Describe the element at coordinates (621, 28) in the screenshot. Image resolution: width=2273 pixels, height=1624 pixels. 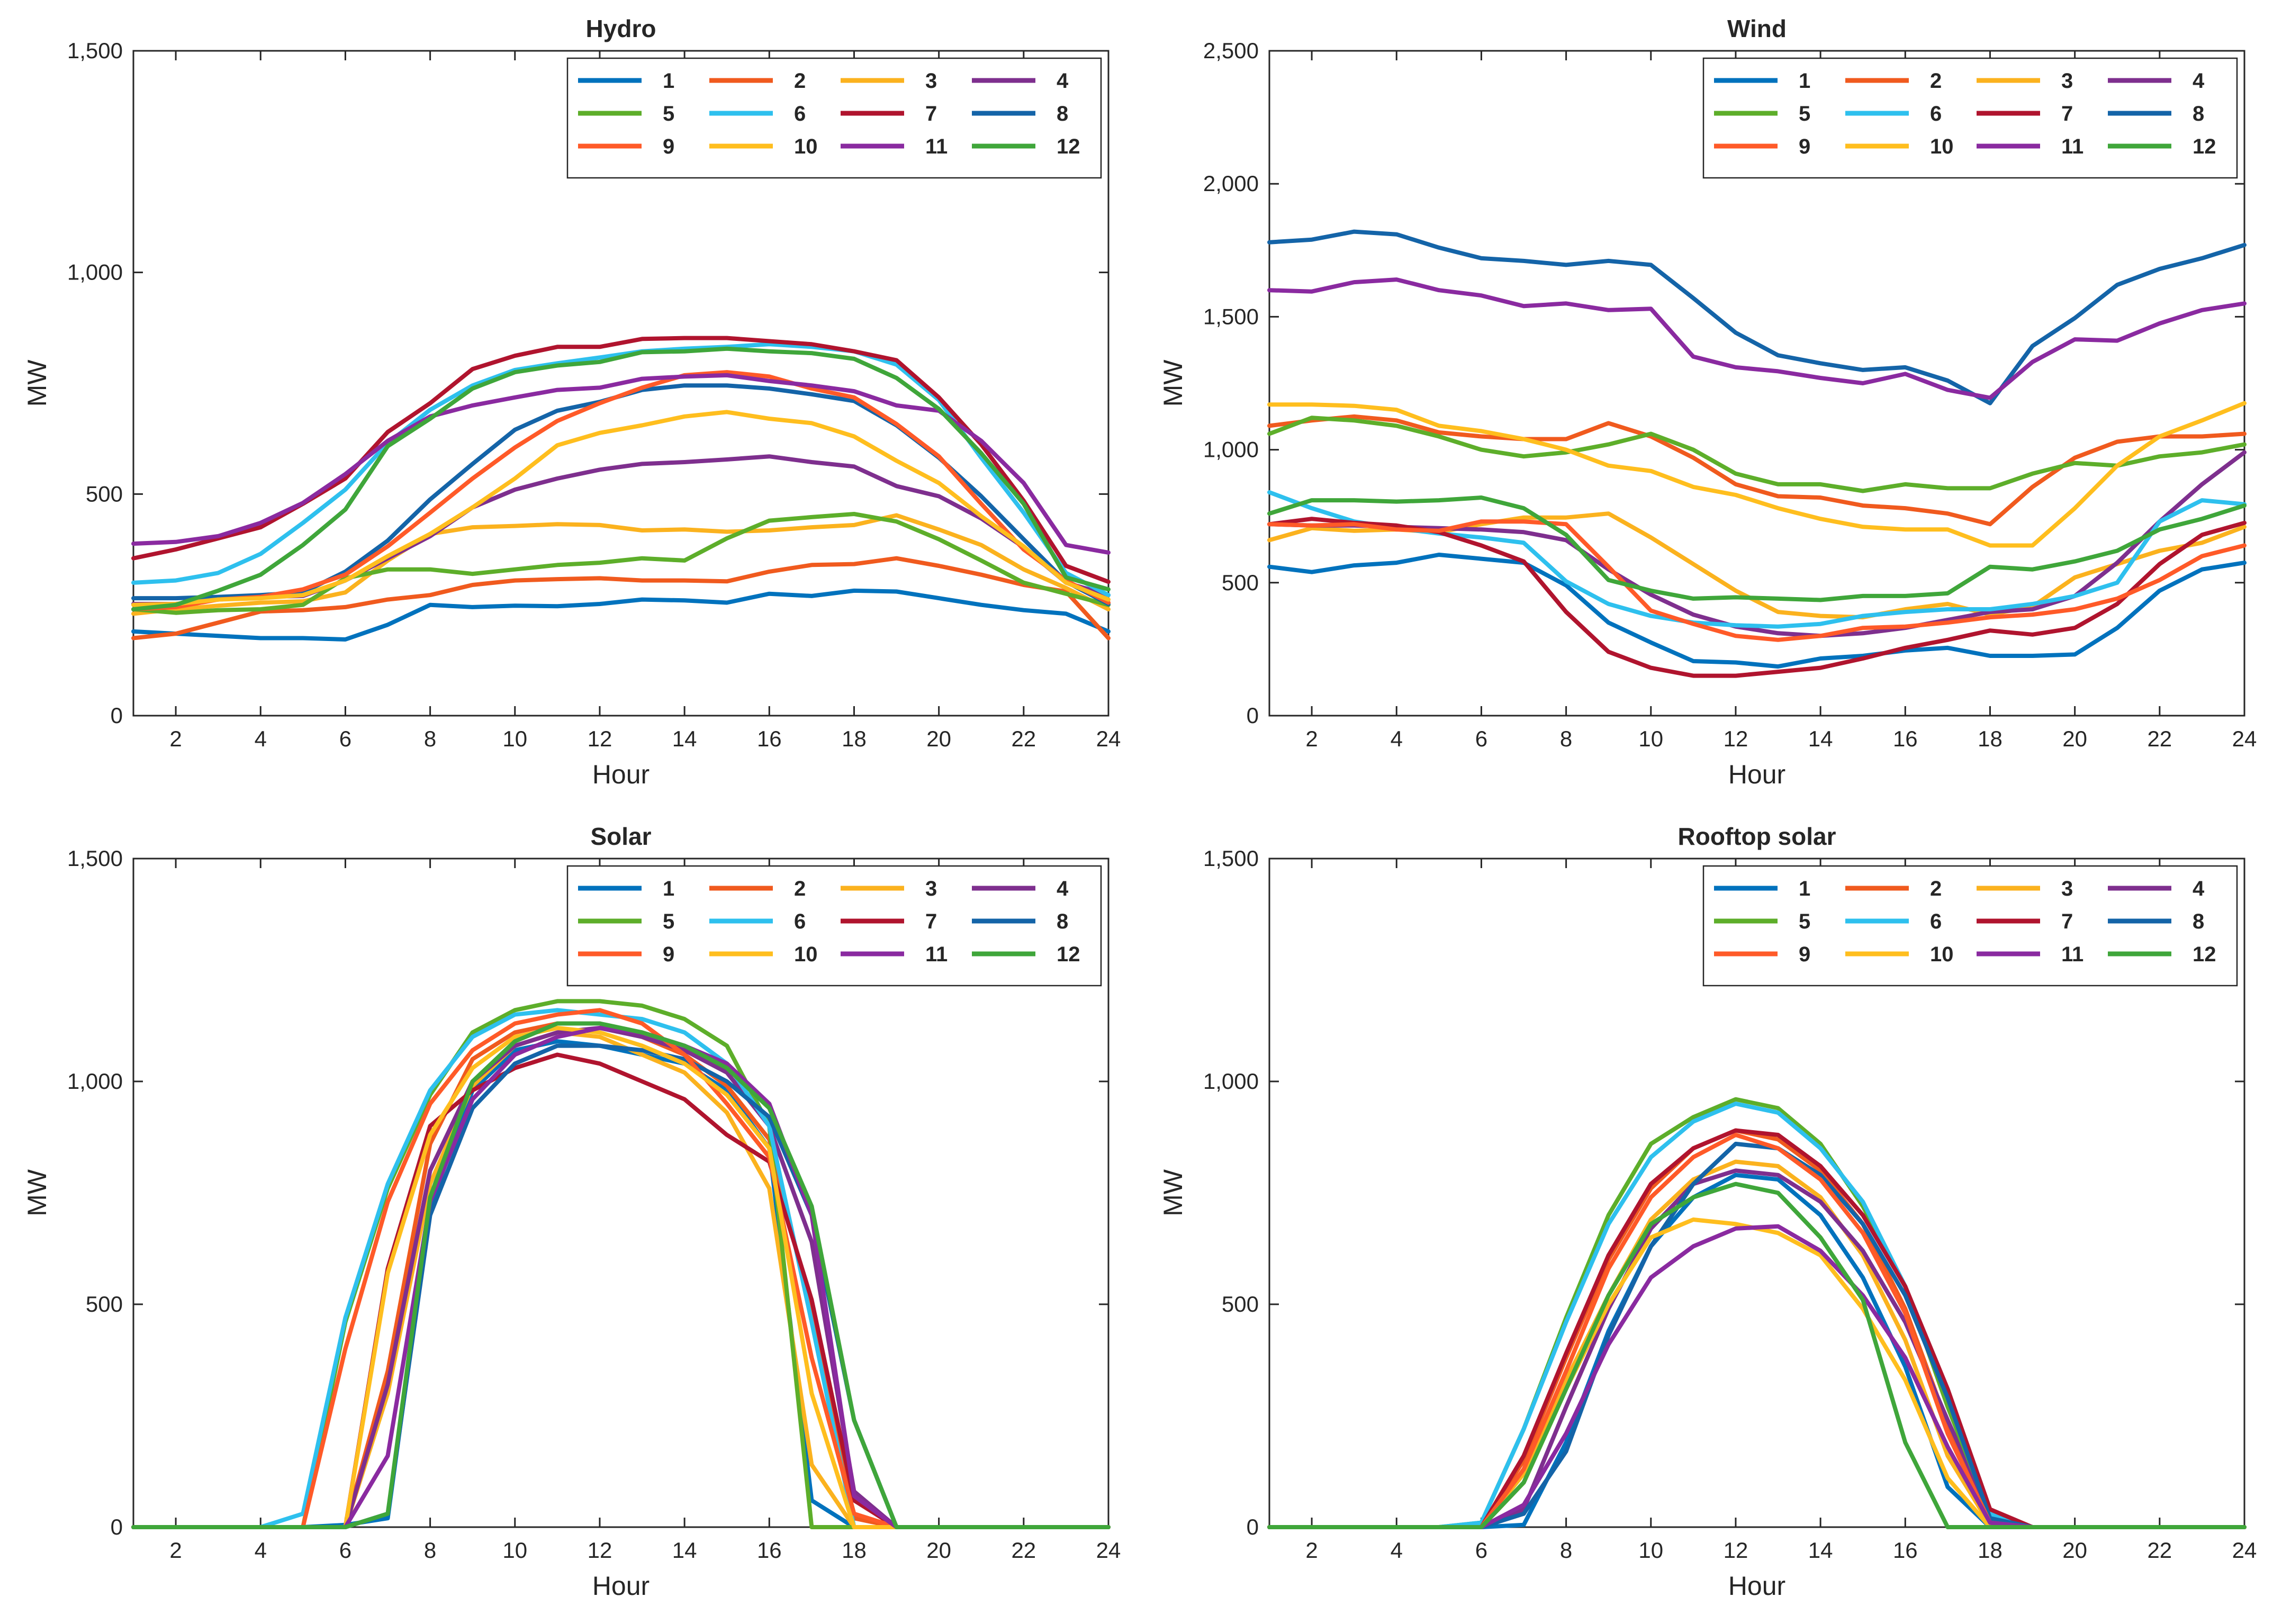
I see `chart-title: Hydro` at that location.